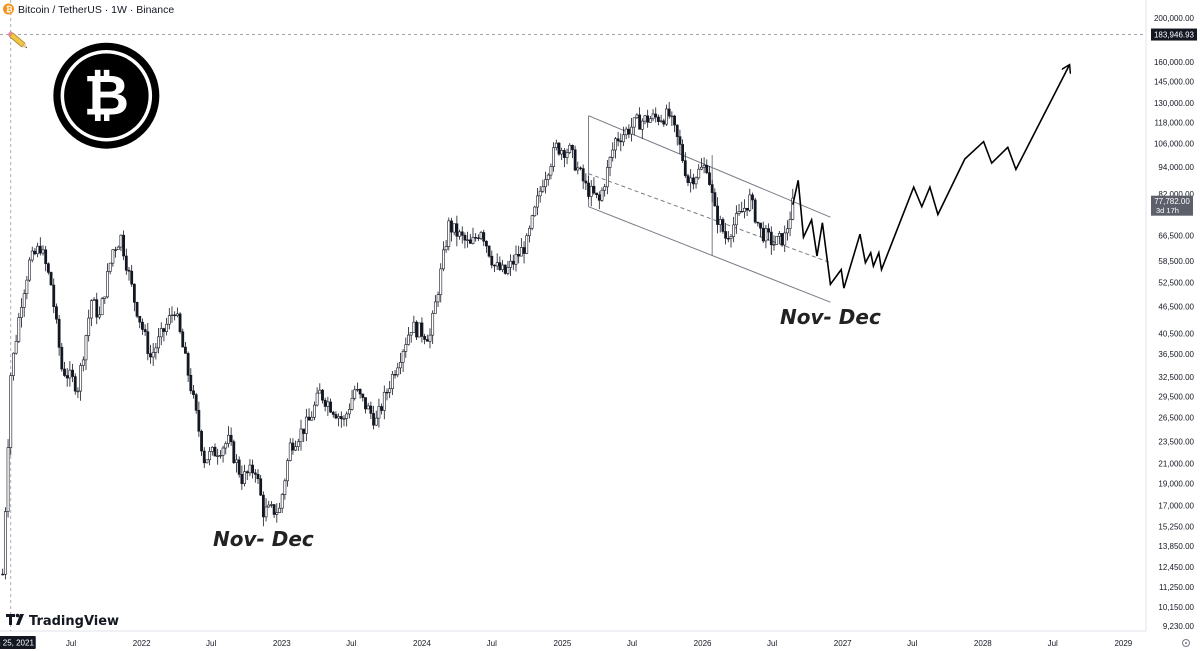  Describe the element at coordinates (74, 621) in the screenshot. I see `brand-name: TradingView` at that location.